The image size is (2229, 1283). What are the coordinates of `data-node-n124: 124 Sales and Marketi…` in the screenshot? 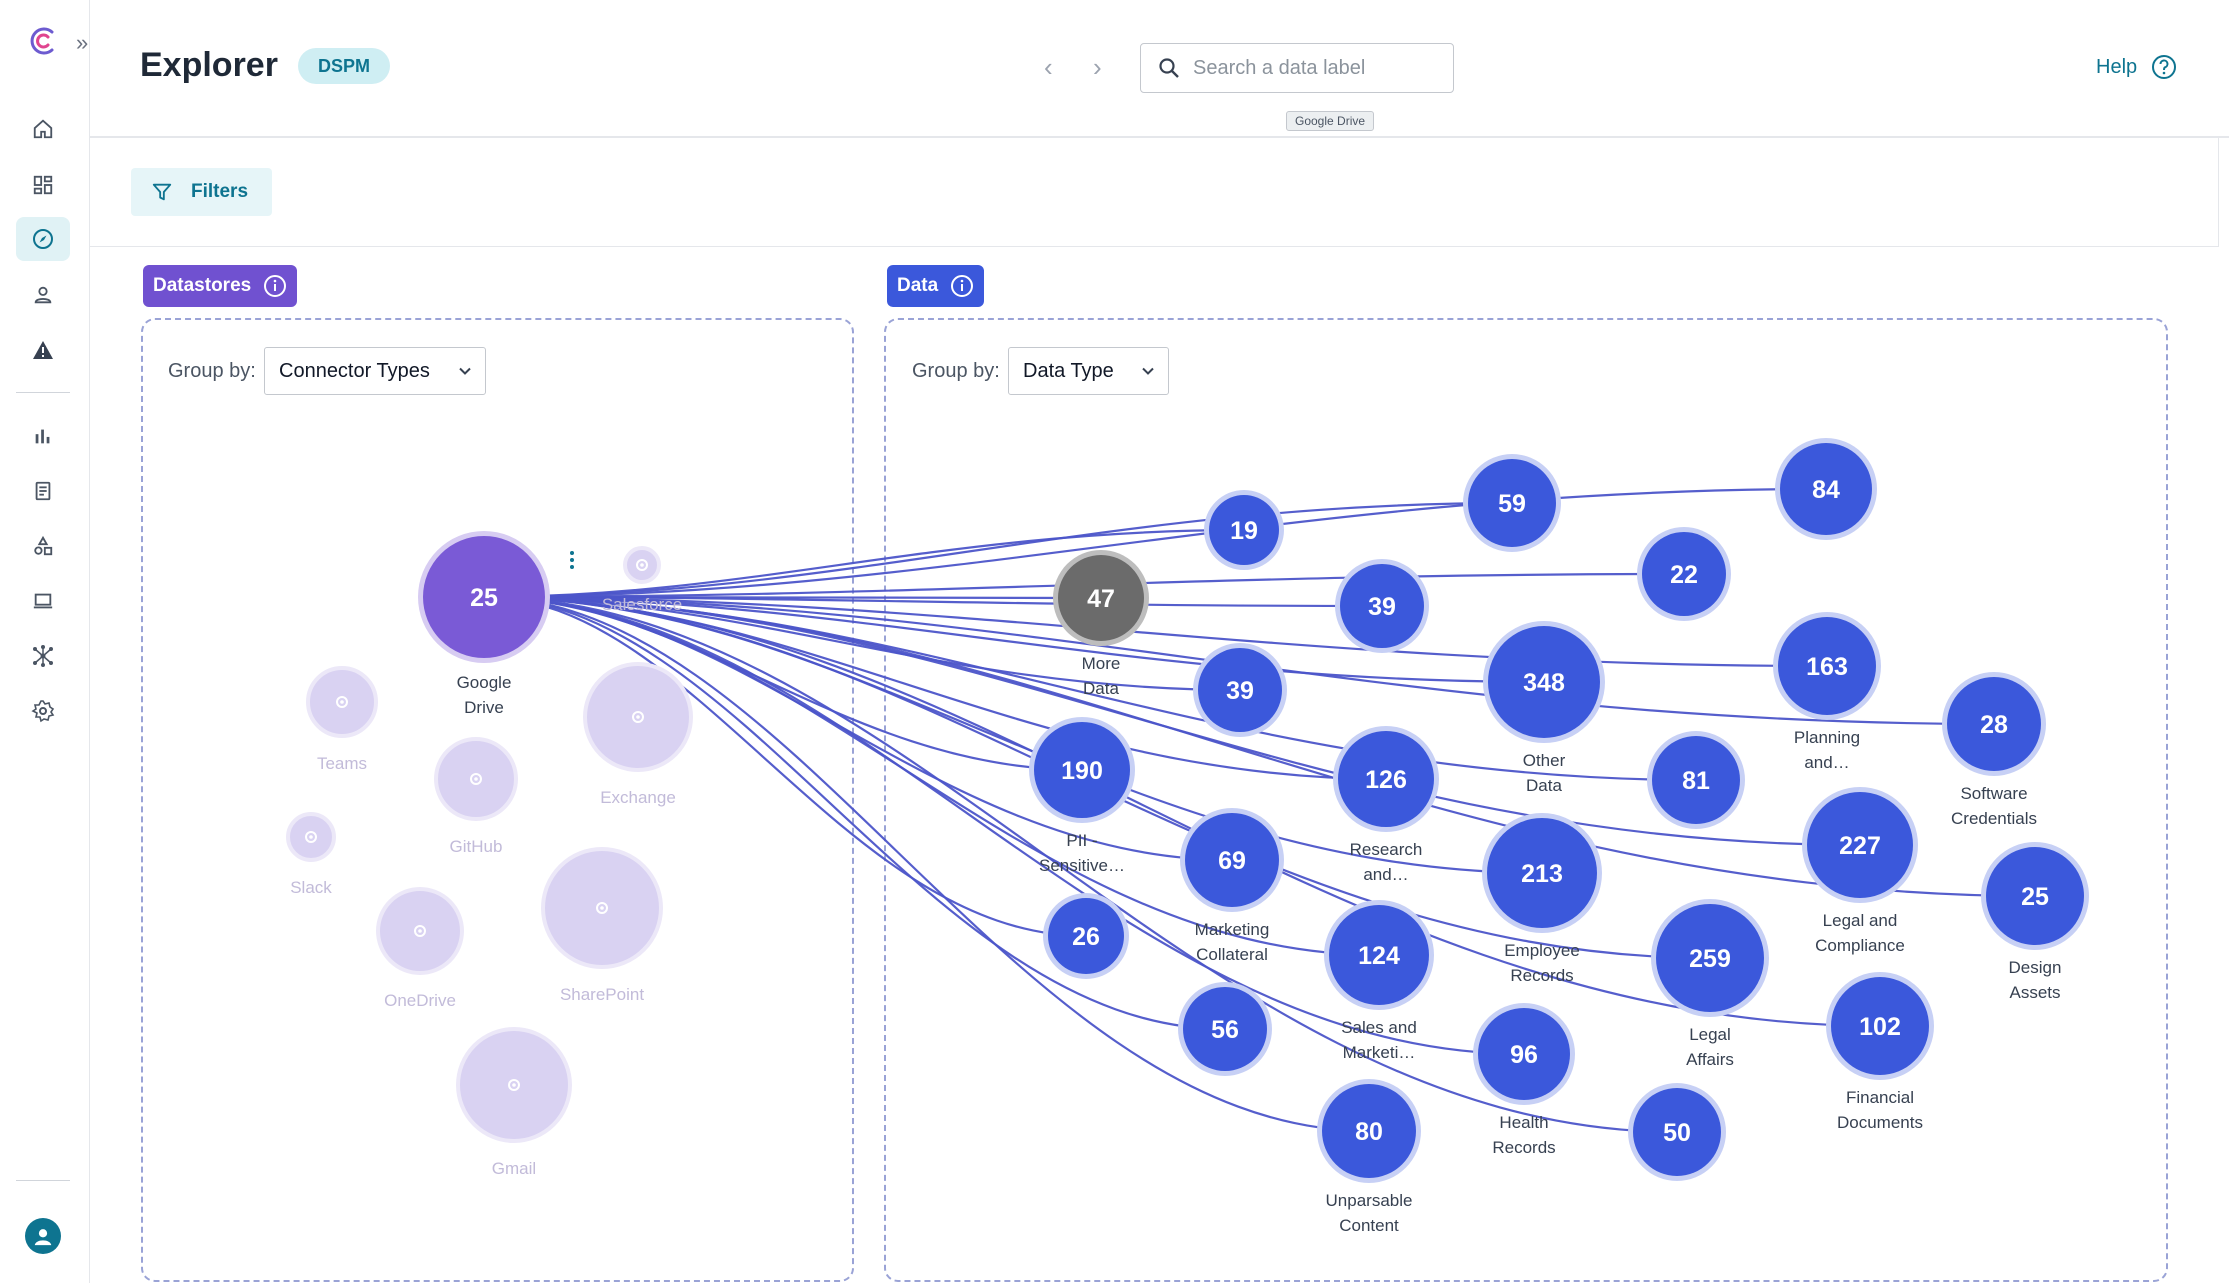 It's located at (1379, 981).